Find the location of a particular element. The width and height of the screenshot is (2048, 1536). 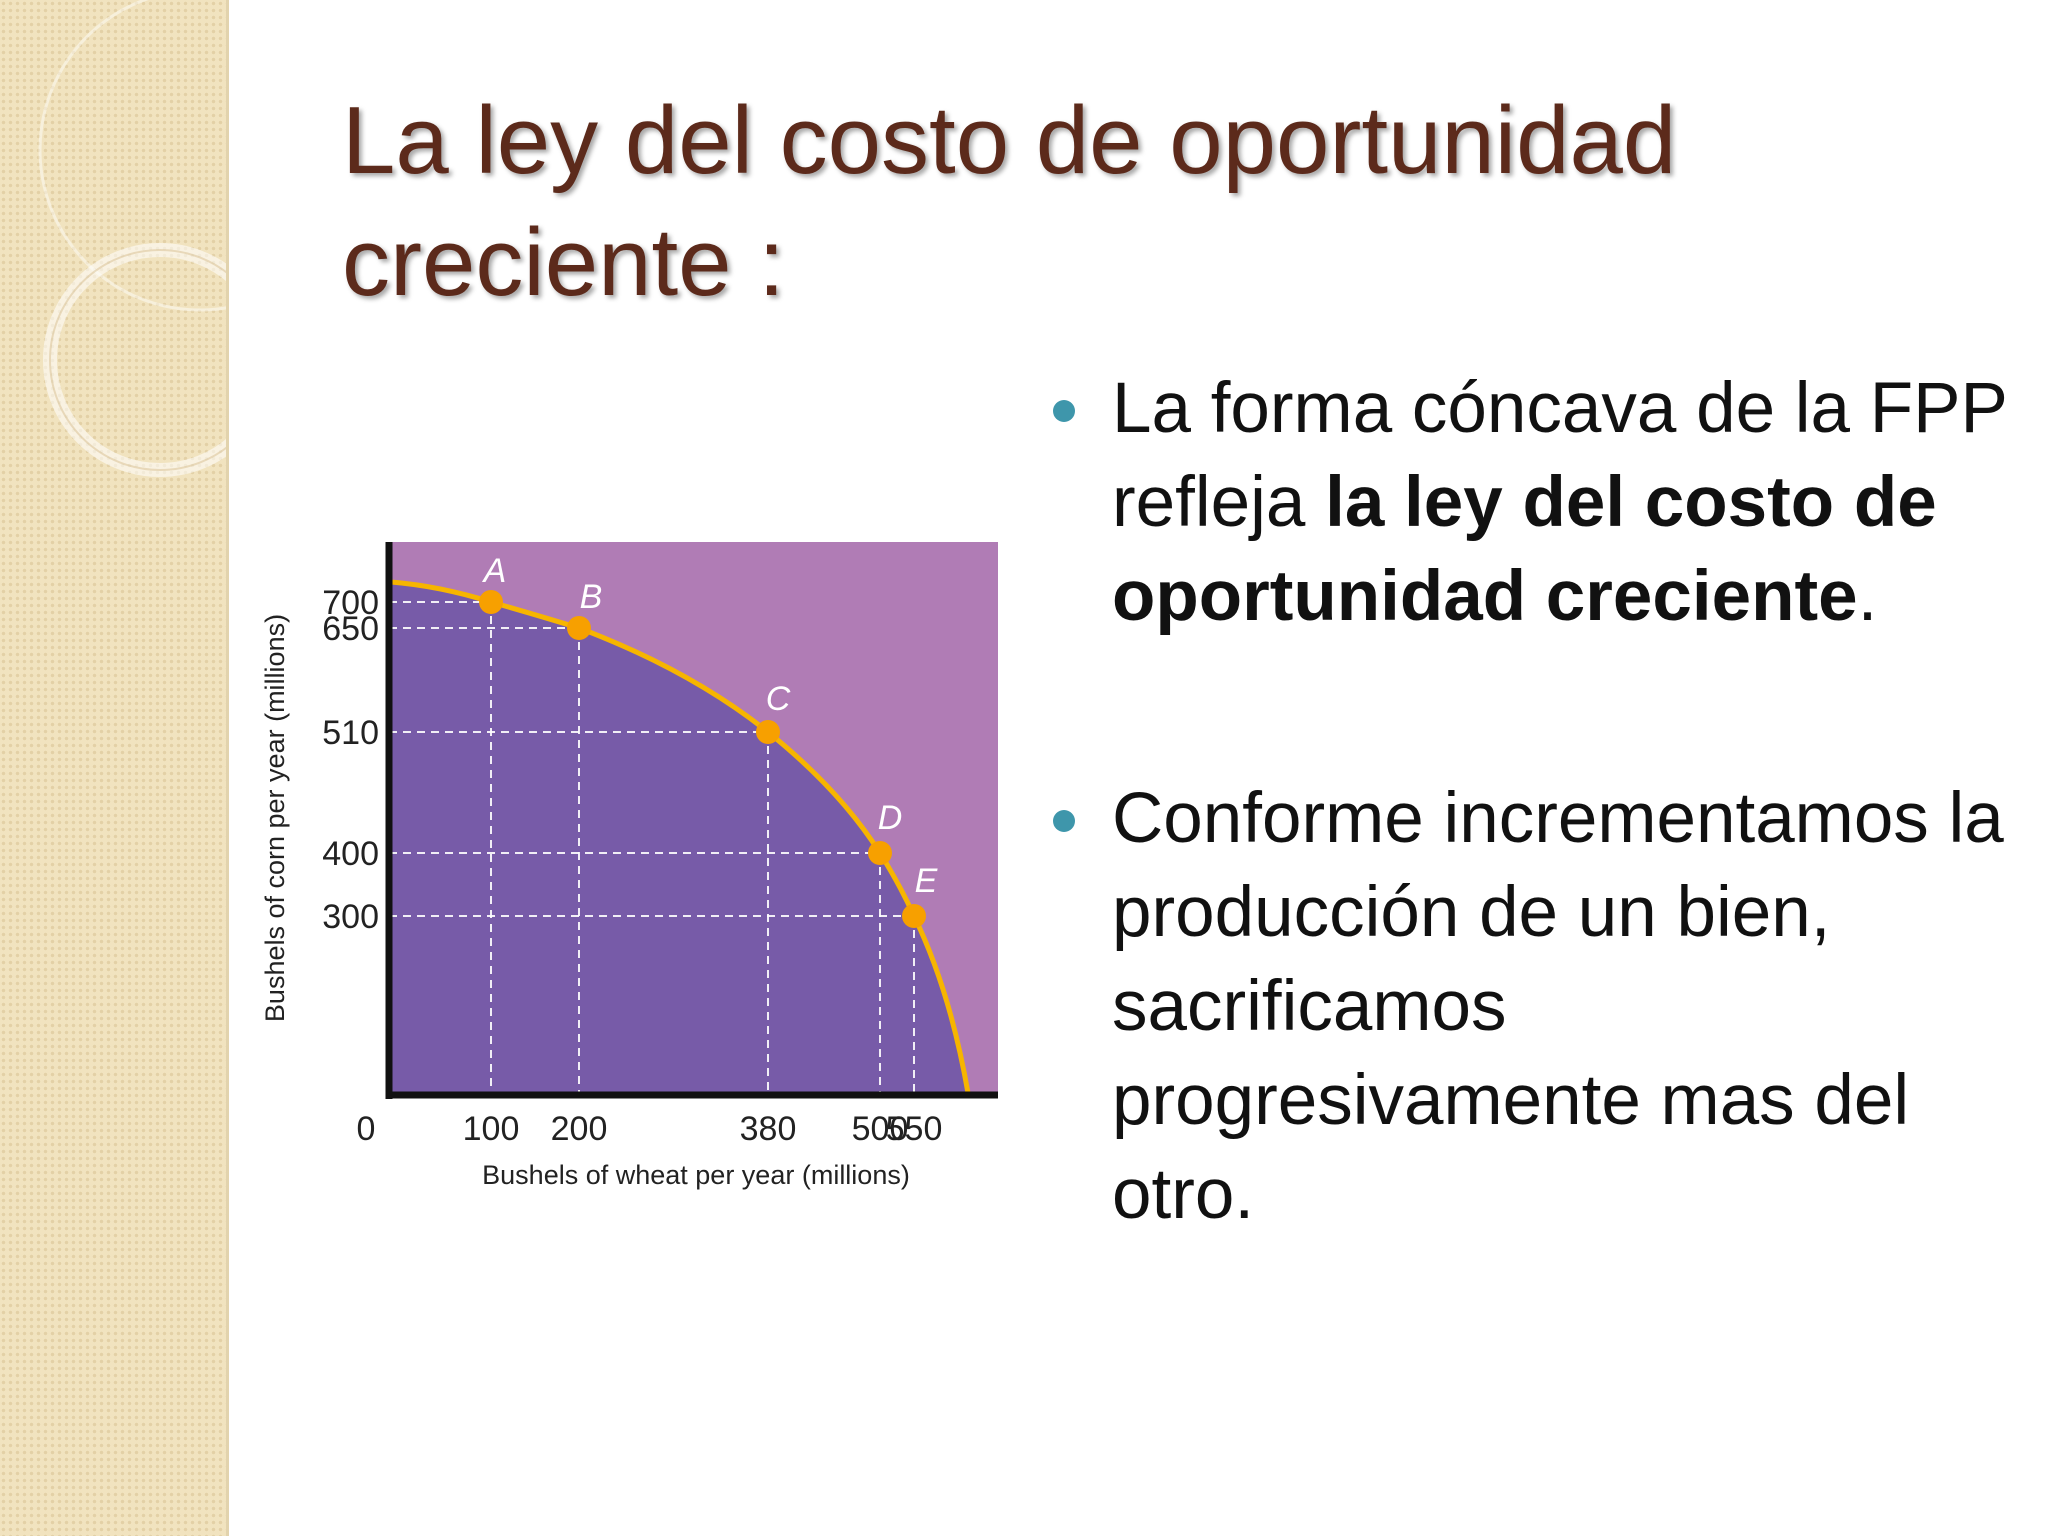

y-tick-label: 400 is located at coordinates (350, 854).